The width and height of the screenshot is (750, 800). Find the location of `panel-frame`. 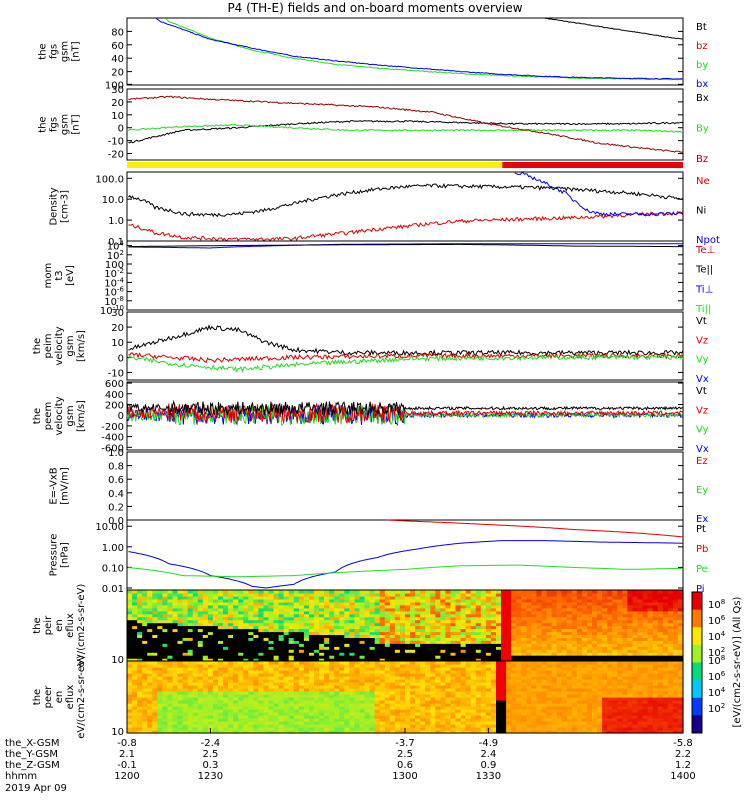

panel-frame is located at coordinates (405, 124).